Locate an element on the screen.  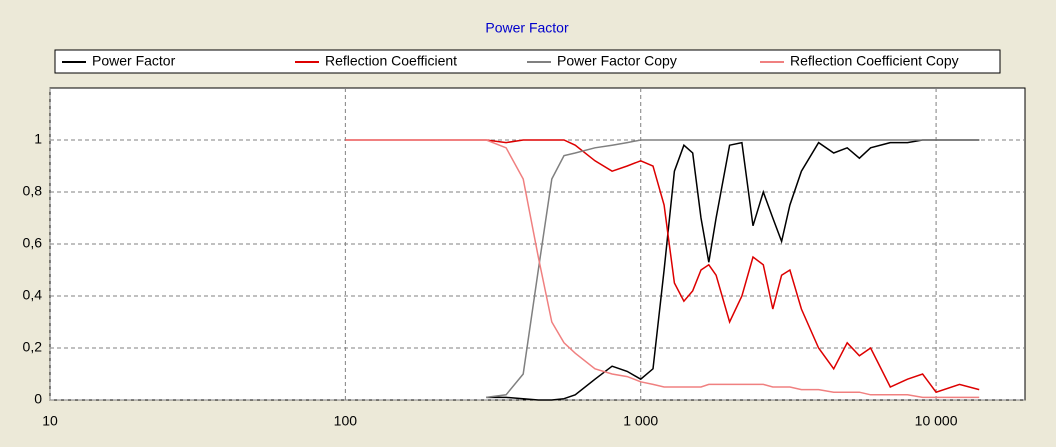
legend-label: Power Factor is located at coordinates (134, 61).